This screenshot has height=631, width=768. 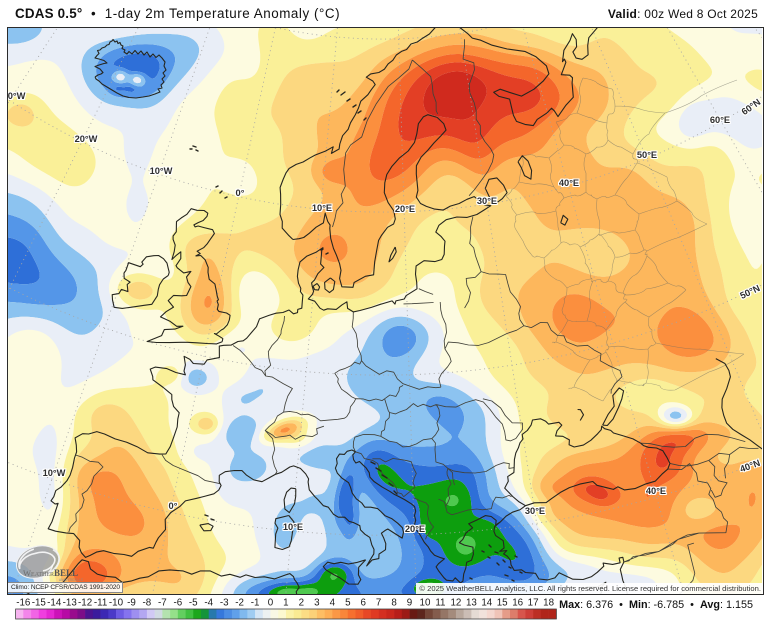 I want to click on svg-text: 9, so click(x=409, y=603).